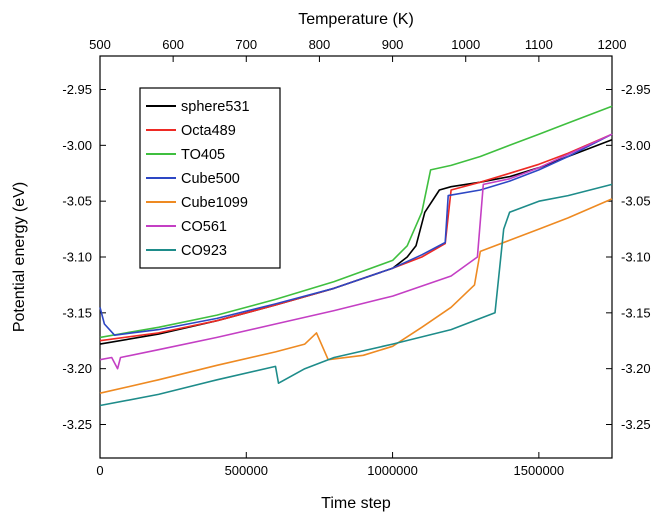 This screenshot has width=657, height=513. I want to click on x-tick-label: 1000000, so click(392, 470).